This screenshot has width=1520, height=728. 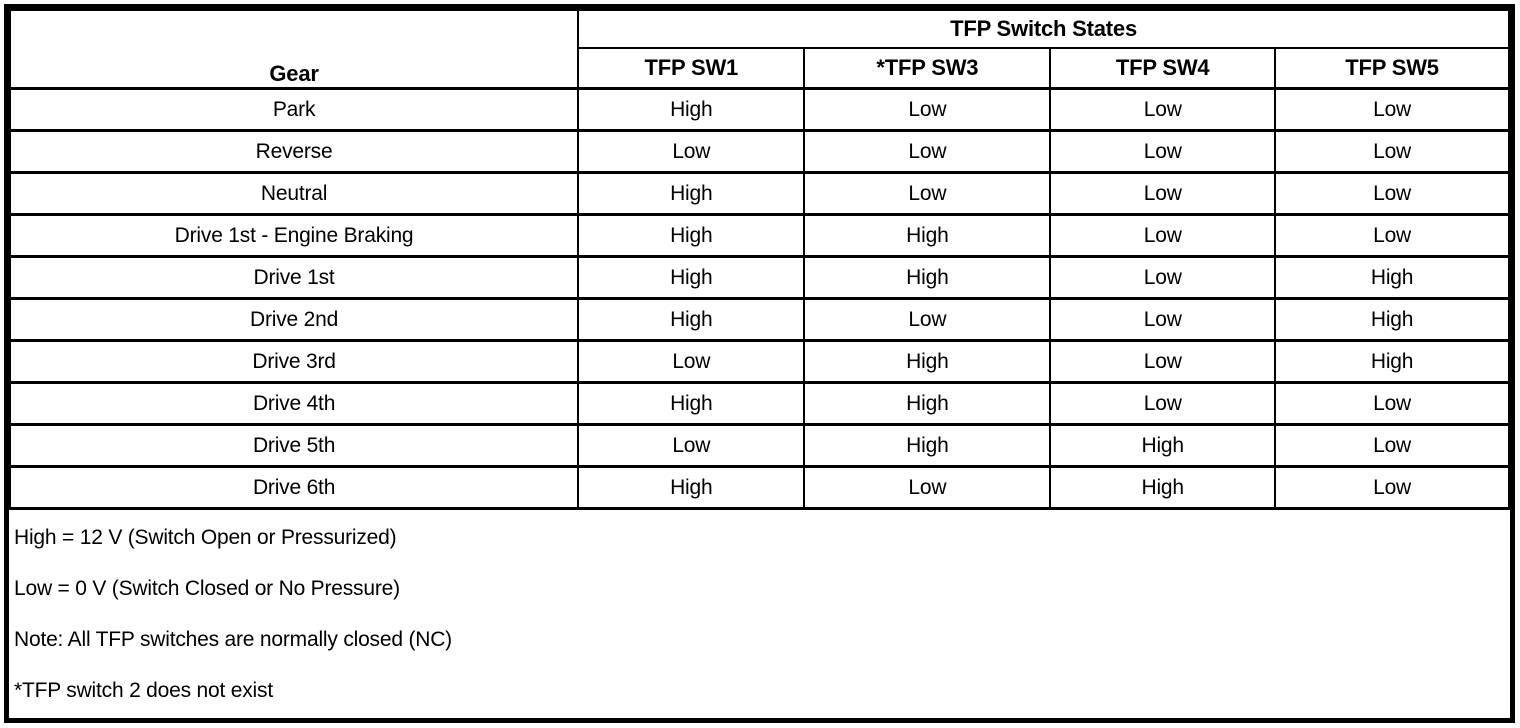 What do you see at coordinates (1392, 68) in the screenshot?
I see `column-header-tfp-sw5: TFP SW5` at bounding box center [1392, 68].